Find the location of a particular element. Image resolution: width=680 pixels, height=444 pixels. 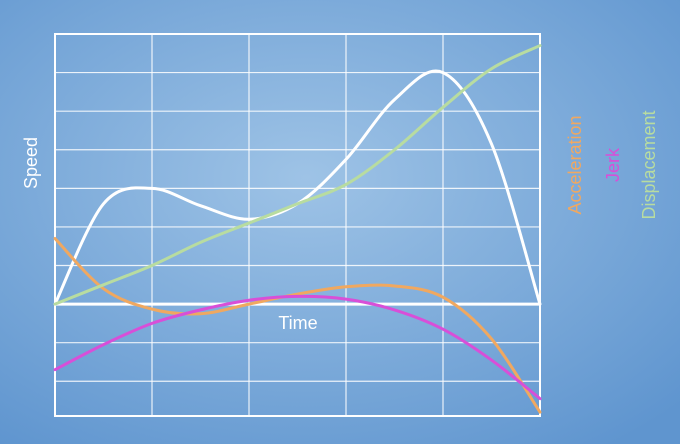

x-axis-label: Time is located at coordinates (297, 323).